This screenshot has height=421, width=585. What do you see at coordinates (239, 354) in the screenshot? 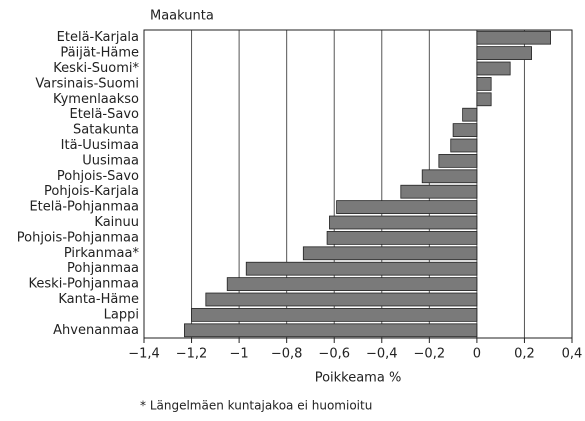
I see `x-tick-label: −1` at bounding box center [239, 354].